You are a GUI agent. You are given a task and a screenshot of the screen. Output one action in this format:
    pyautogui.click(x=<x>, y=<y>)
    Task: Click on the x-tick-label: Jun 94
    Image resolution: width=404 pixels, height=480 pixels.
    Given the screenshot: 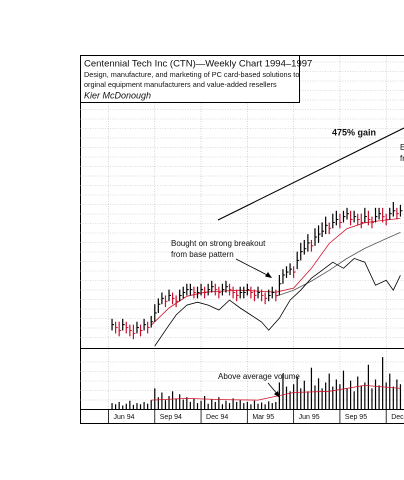 What is the action you would take?
    pyautogui.click(x=123, y=417)
    